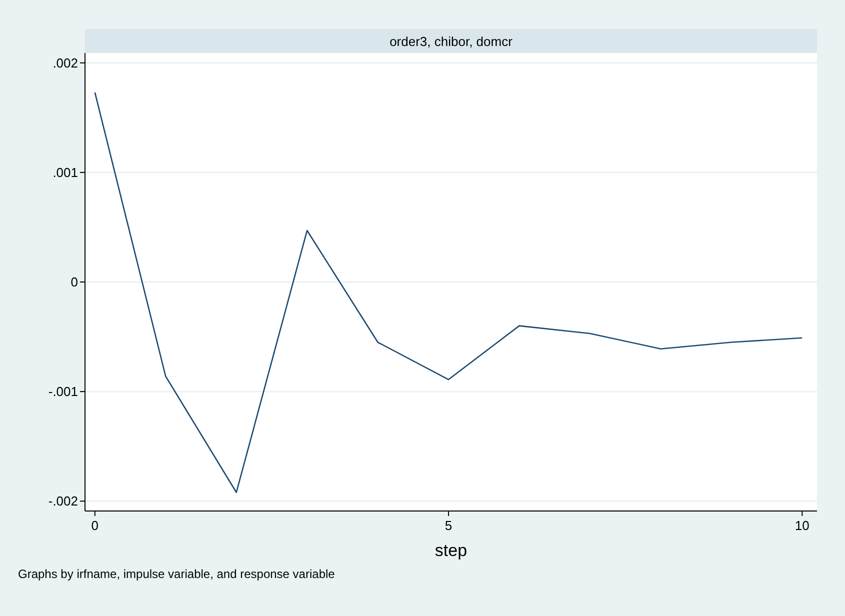  I want to click on x-tick-label: 10, so click(802, 525).